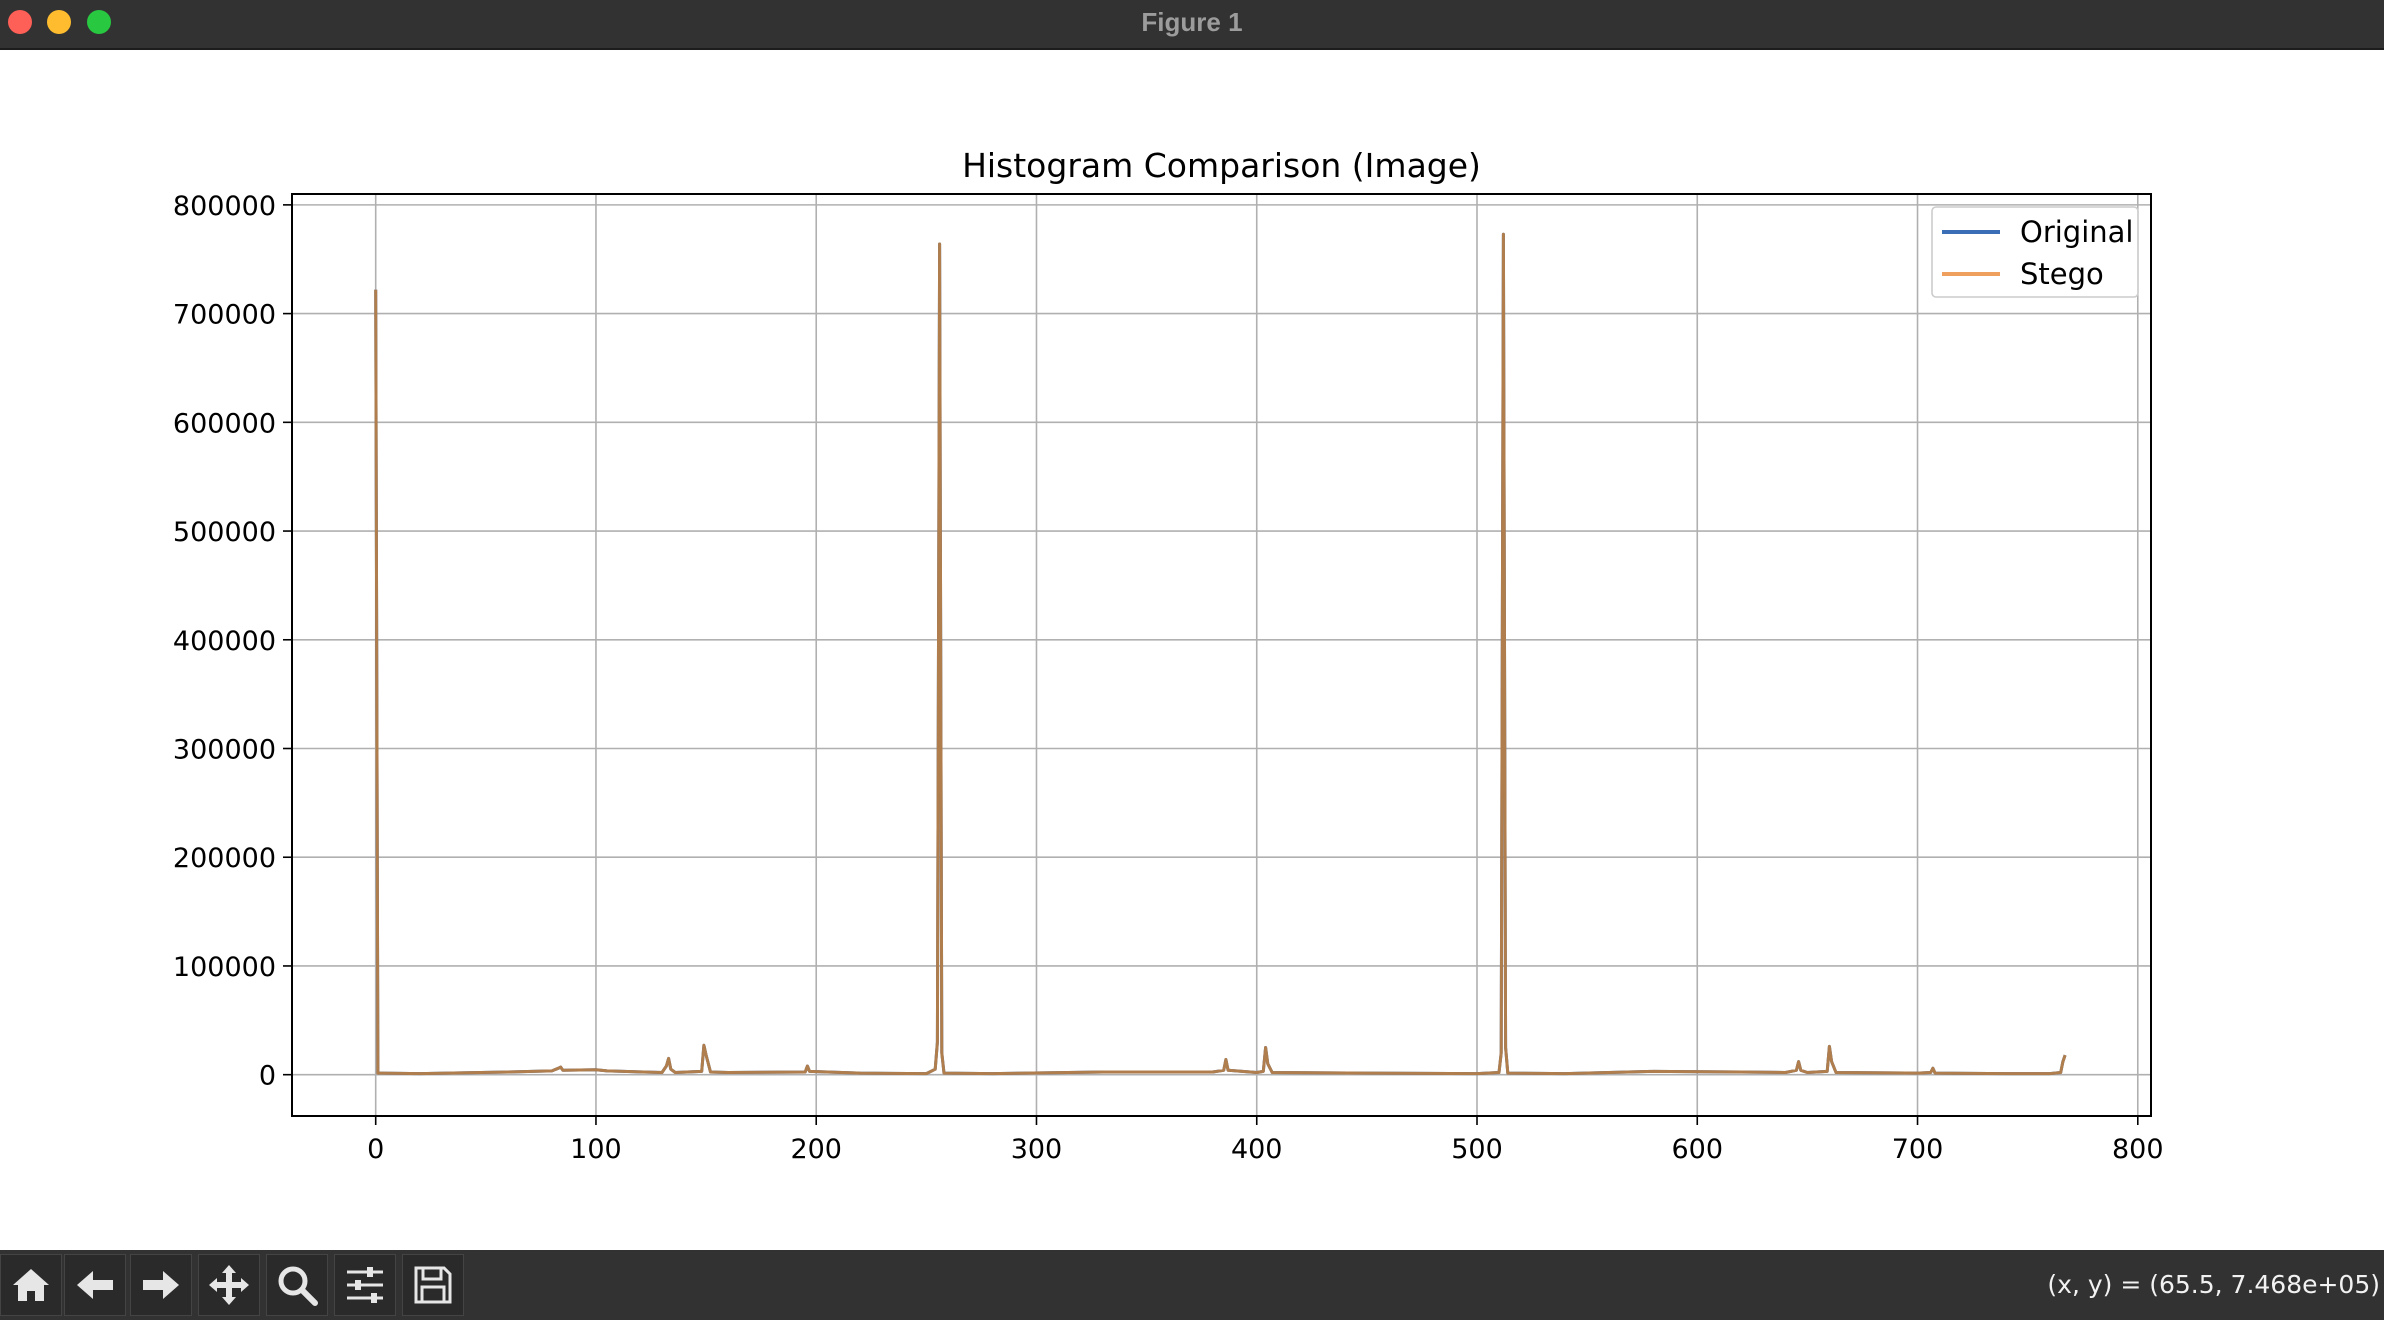 The height and width of the screenshot is (1320, 2384). I want to click on save-button, so click(433, 1285).